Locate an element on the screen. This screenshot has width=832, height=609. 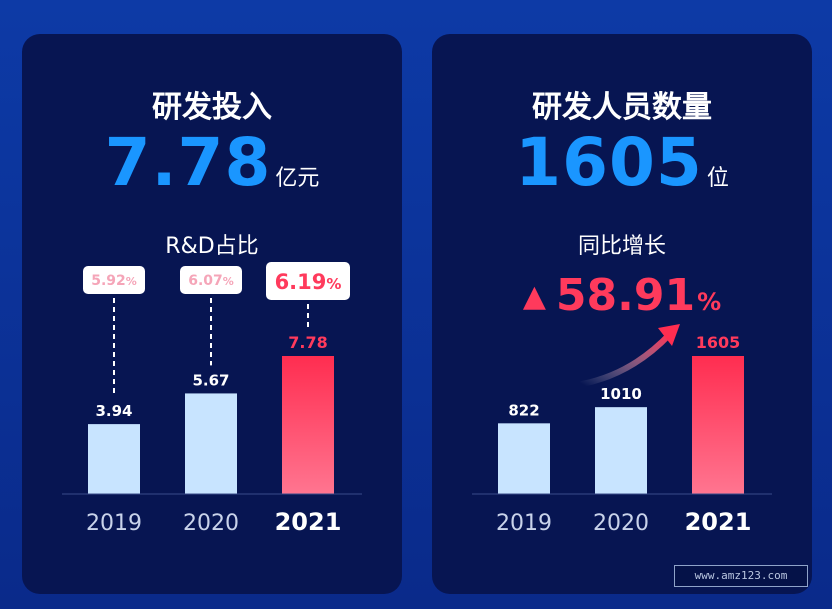
percent-number: 6.19 is located at coordinates (301, 282).